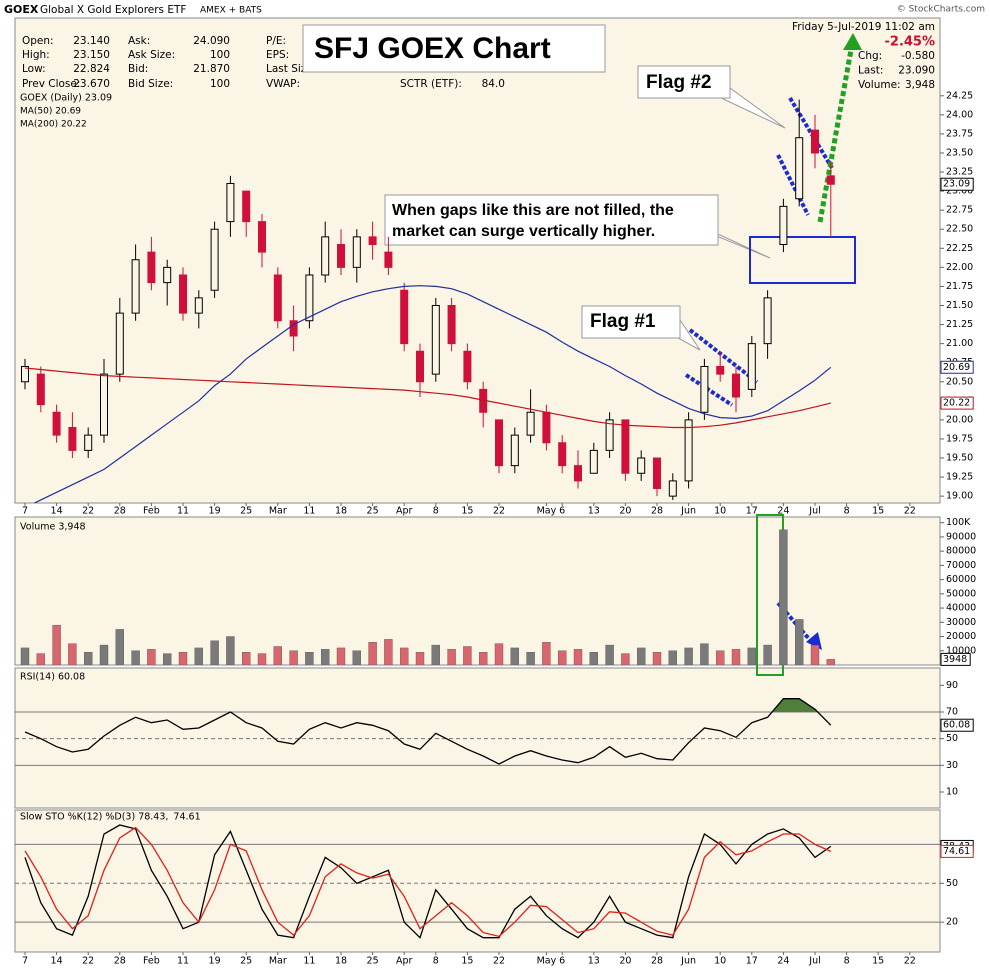 Image resolution: width=990 pixels, height=970 pixels. What do you see at coordinates (428, 882) in the screenshot?
I see `line` at bounding box center [428, 882].